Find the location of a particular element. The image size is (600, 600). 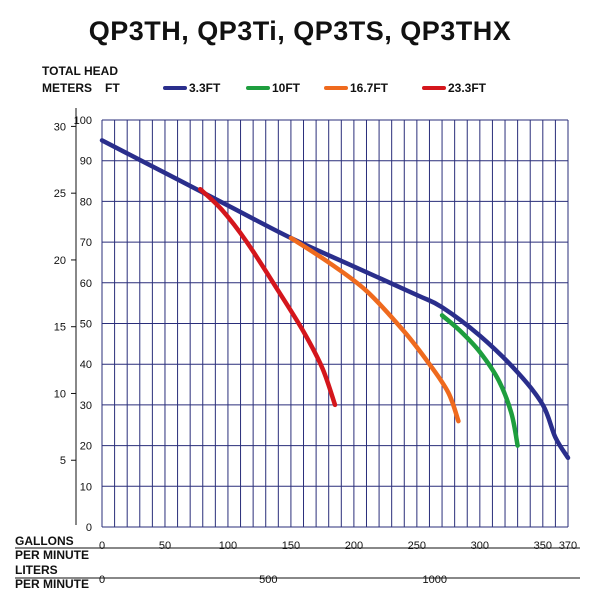

legend: 3.3FT 10FT 16.7FT 23.3FT is located at coordinates (325, 88).